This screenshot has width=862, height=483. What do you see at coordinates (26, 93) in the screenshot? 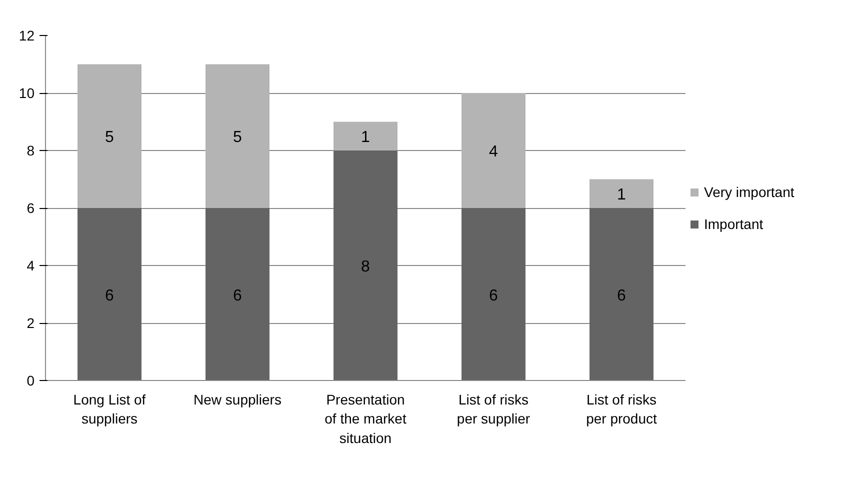
I see `y-tick-label: 10` at bounding box center [26, 93].